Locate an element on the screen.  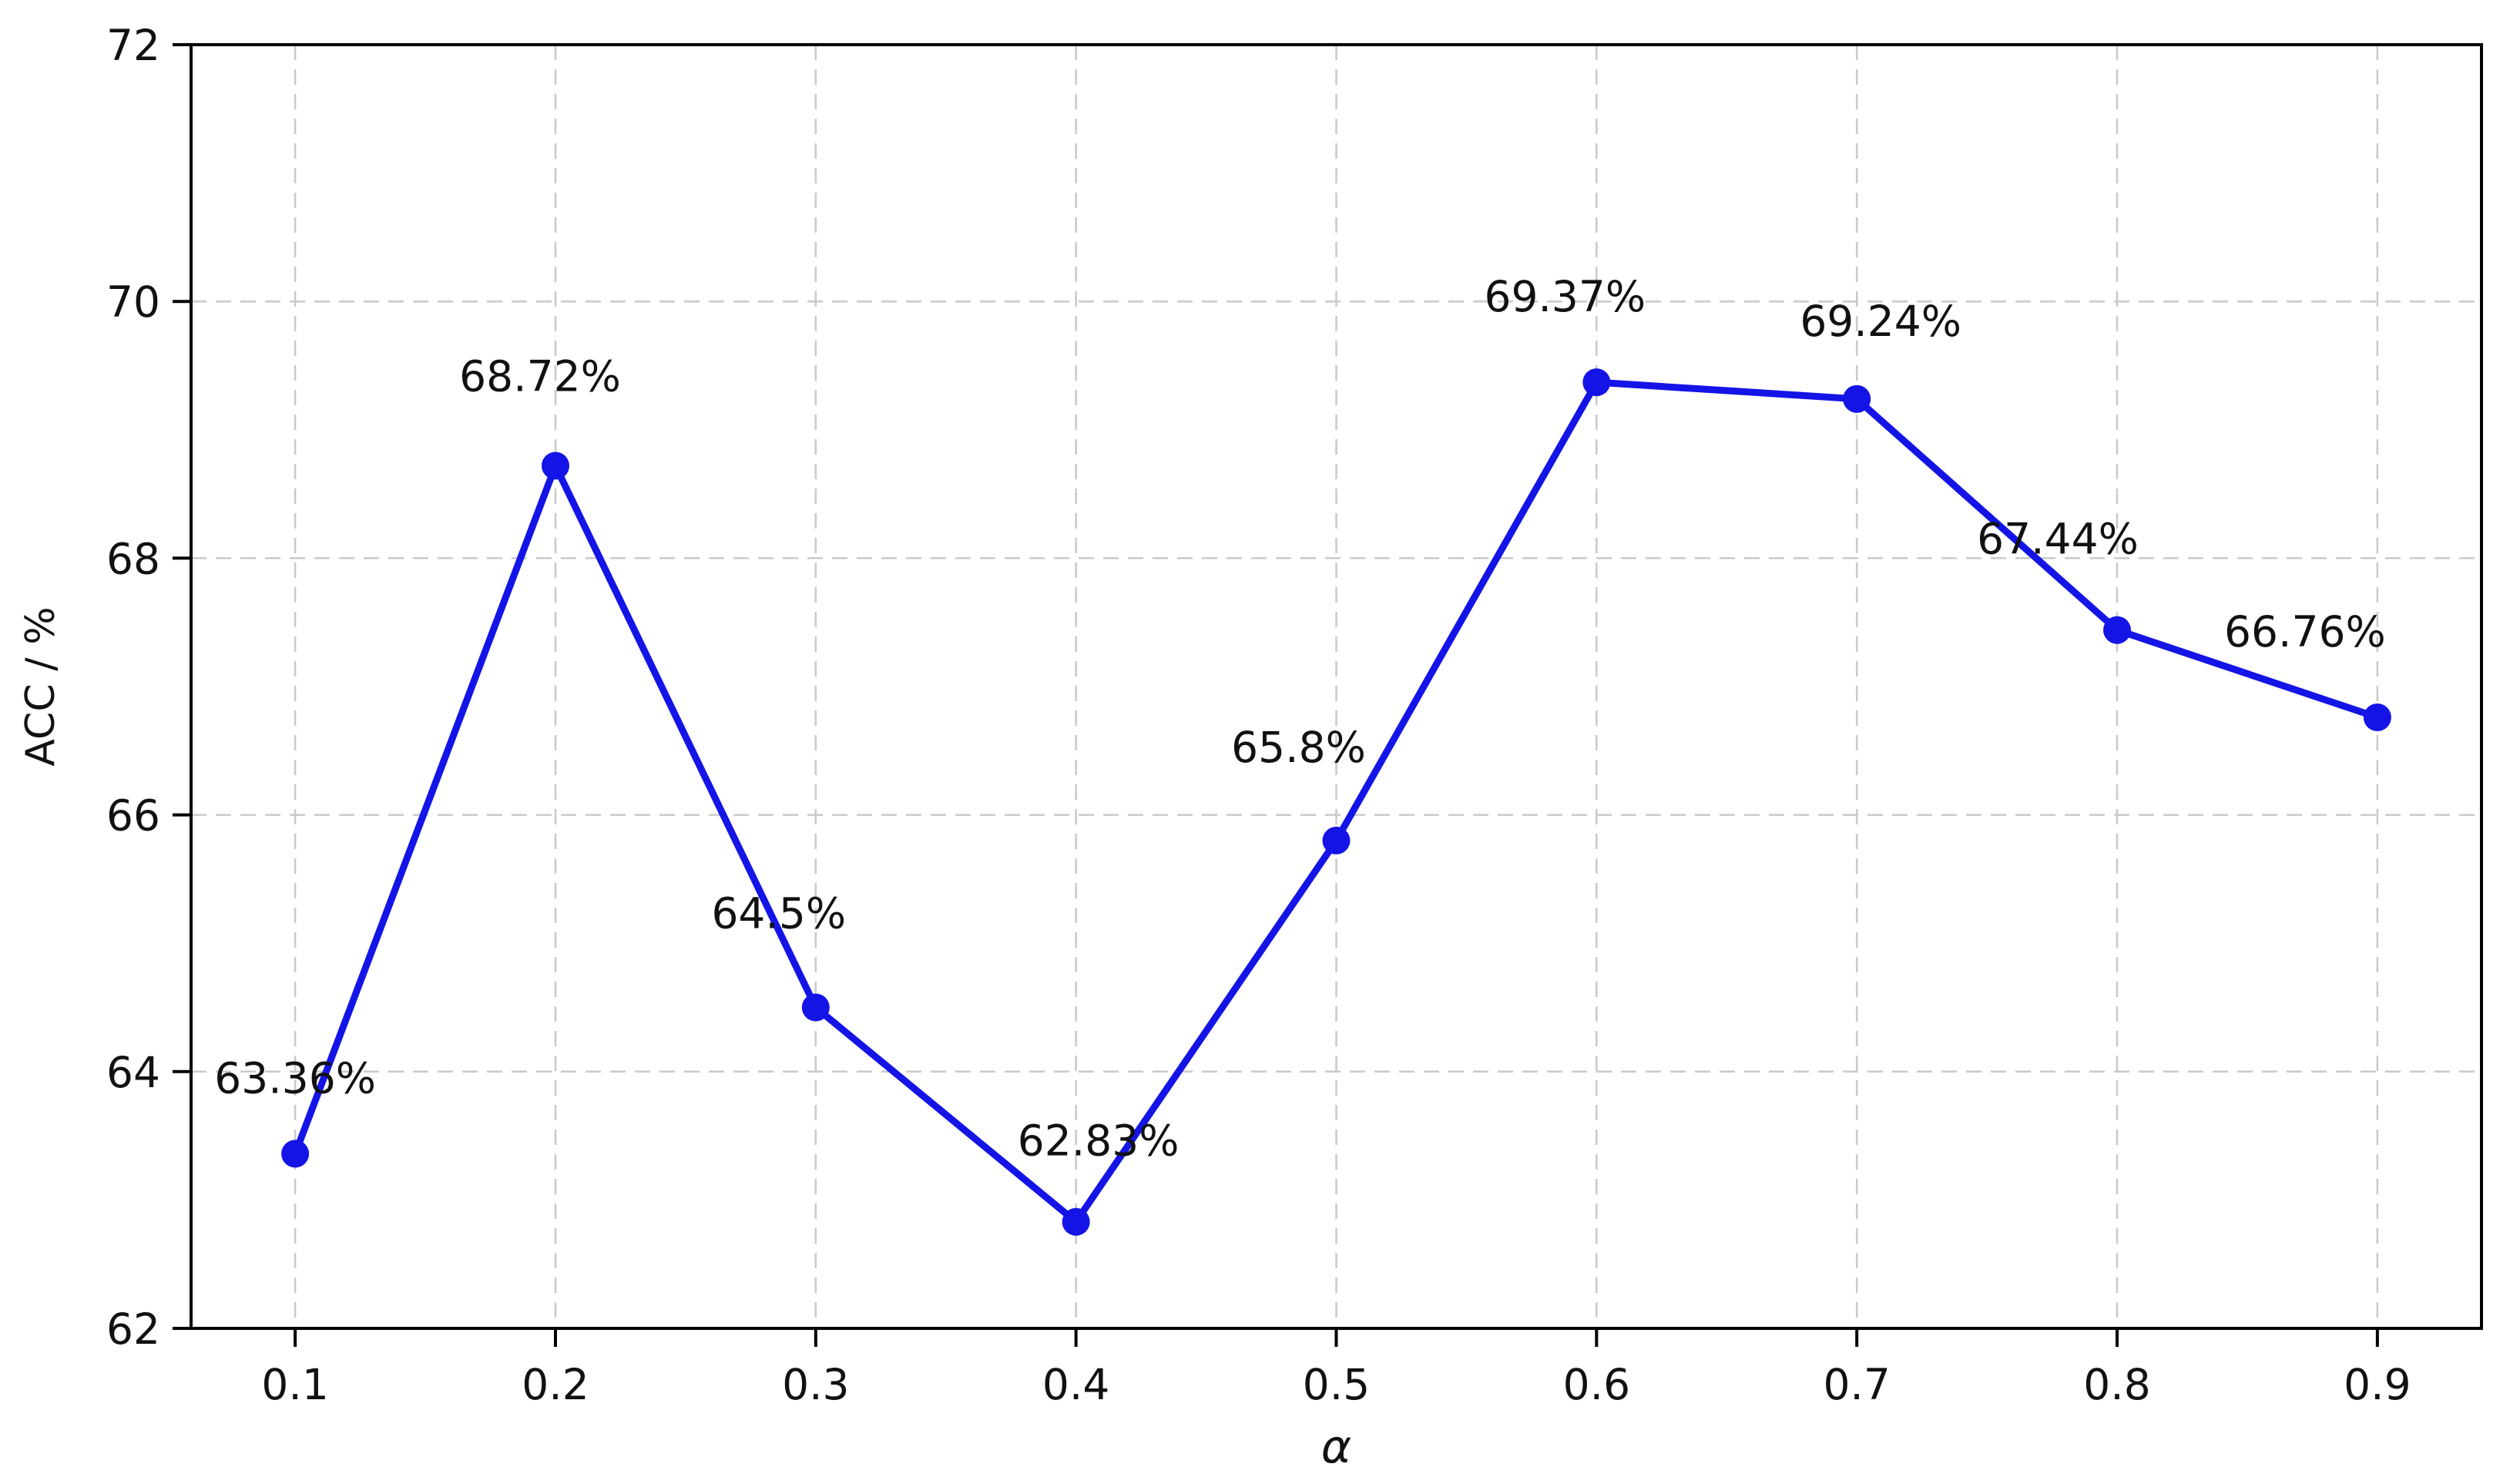
y-tick-label: 72 is located at coordinates (133, 45).